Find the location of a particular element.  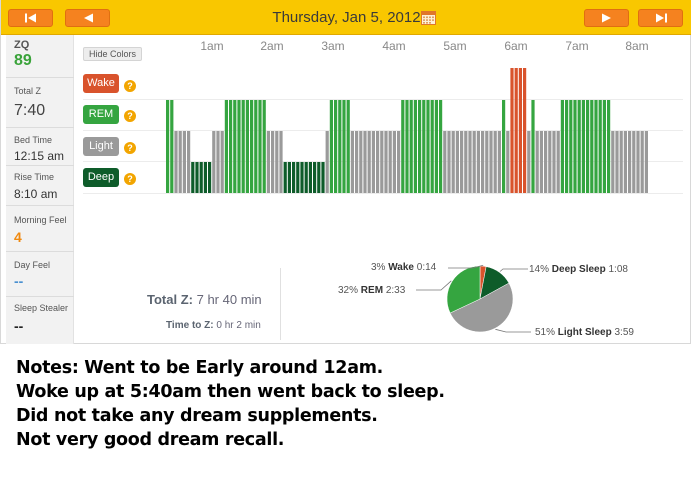

sleep-breakdown-pie is located at coordinates (473, 298).